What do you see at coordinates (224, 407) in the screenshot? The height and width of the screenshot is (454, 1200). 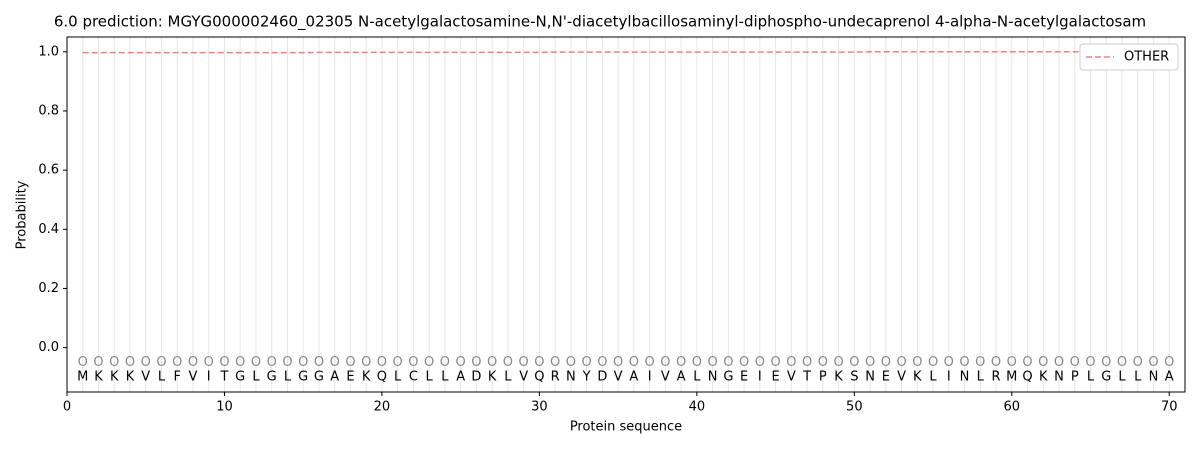 I see `x-tick-label: 10` at bounding box center [224, 407].